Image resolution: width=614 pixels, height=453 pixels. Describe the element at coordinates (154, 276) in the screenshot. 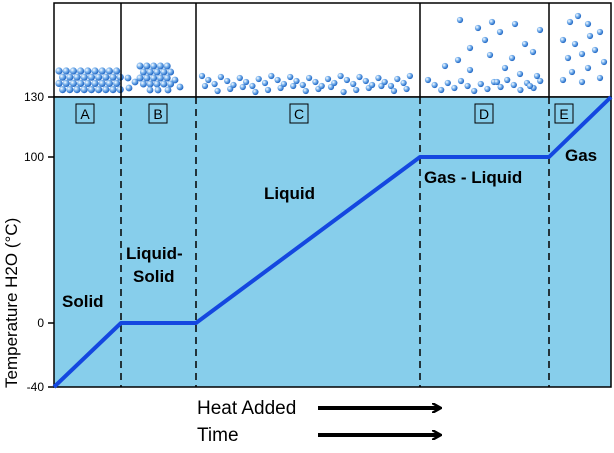

I see `phase-label-liquid-solid-bottom: Solid` at that location.